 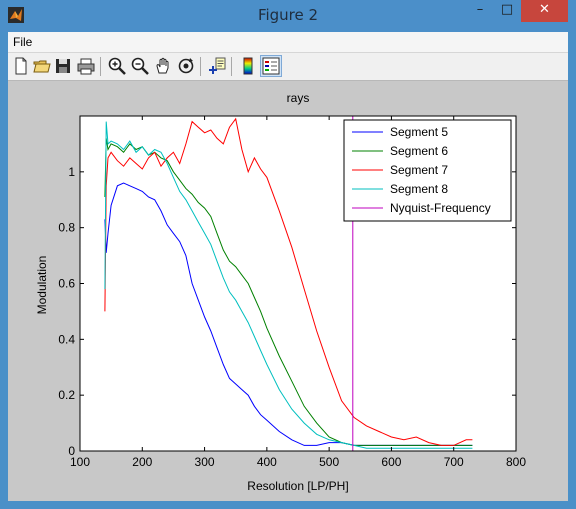 What do you see at coordinates (71, 172) in the screenshot?
I see `y-tick-label: 1` at bounding box center [71, 172].